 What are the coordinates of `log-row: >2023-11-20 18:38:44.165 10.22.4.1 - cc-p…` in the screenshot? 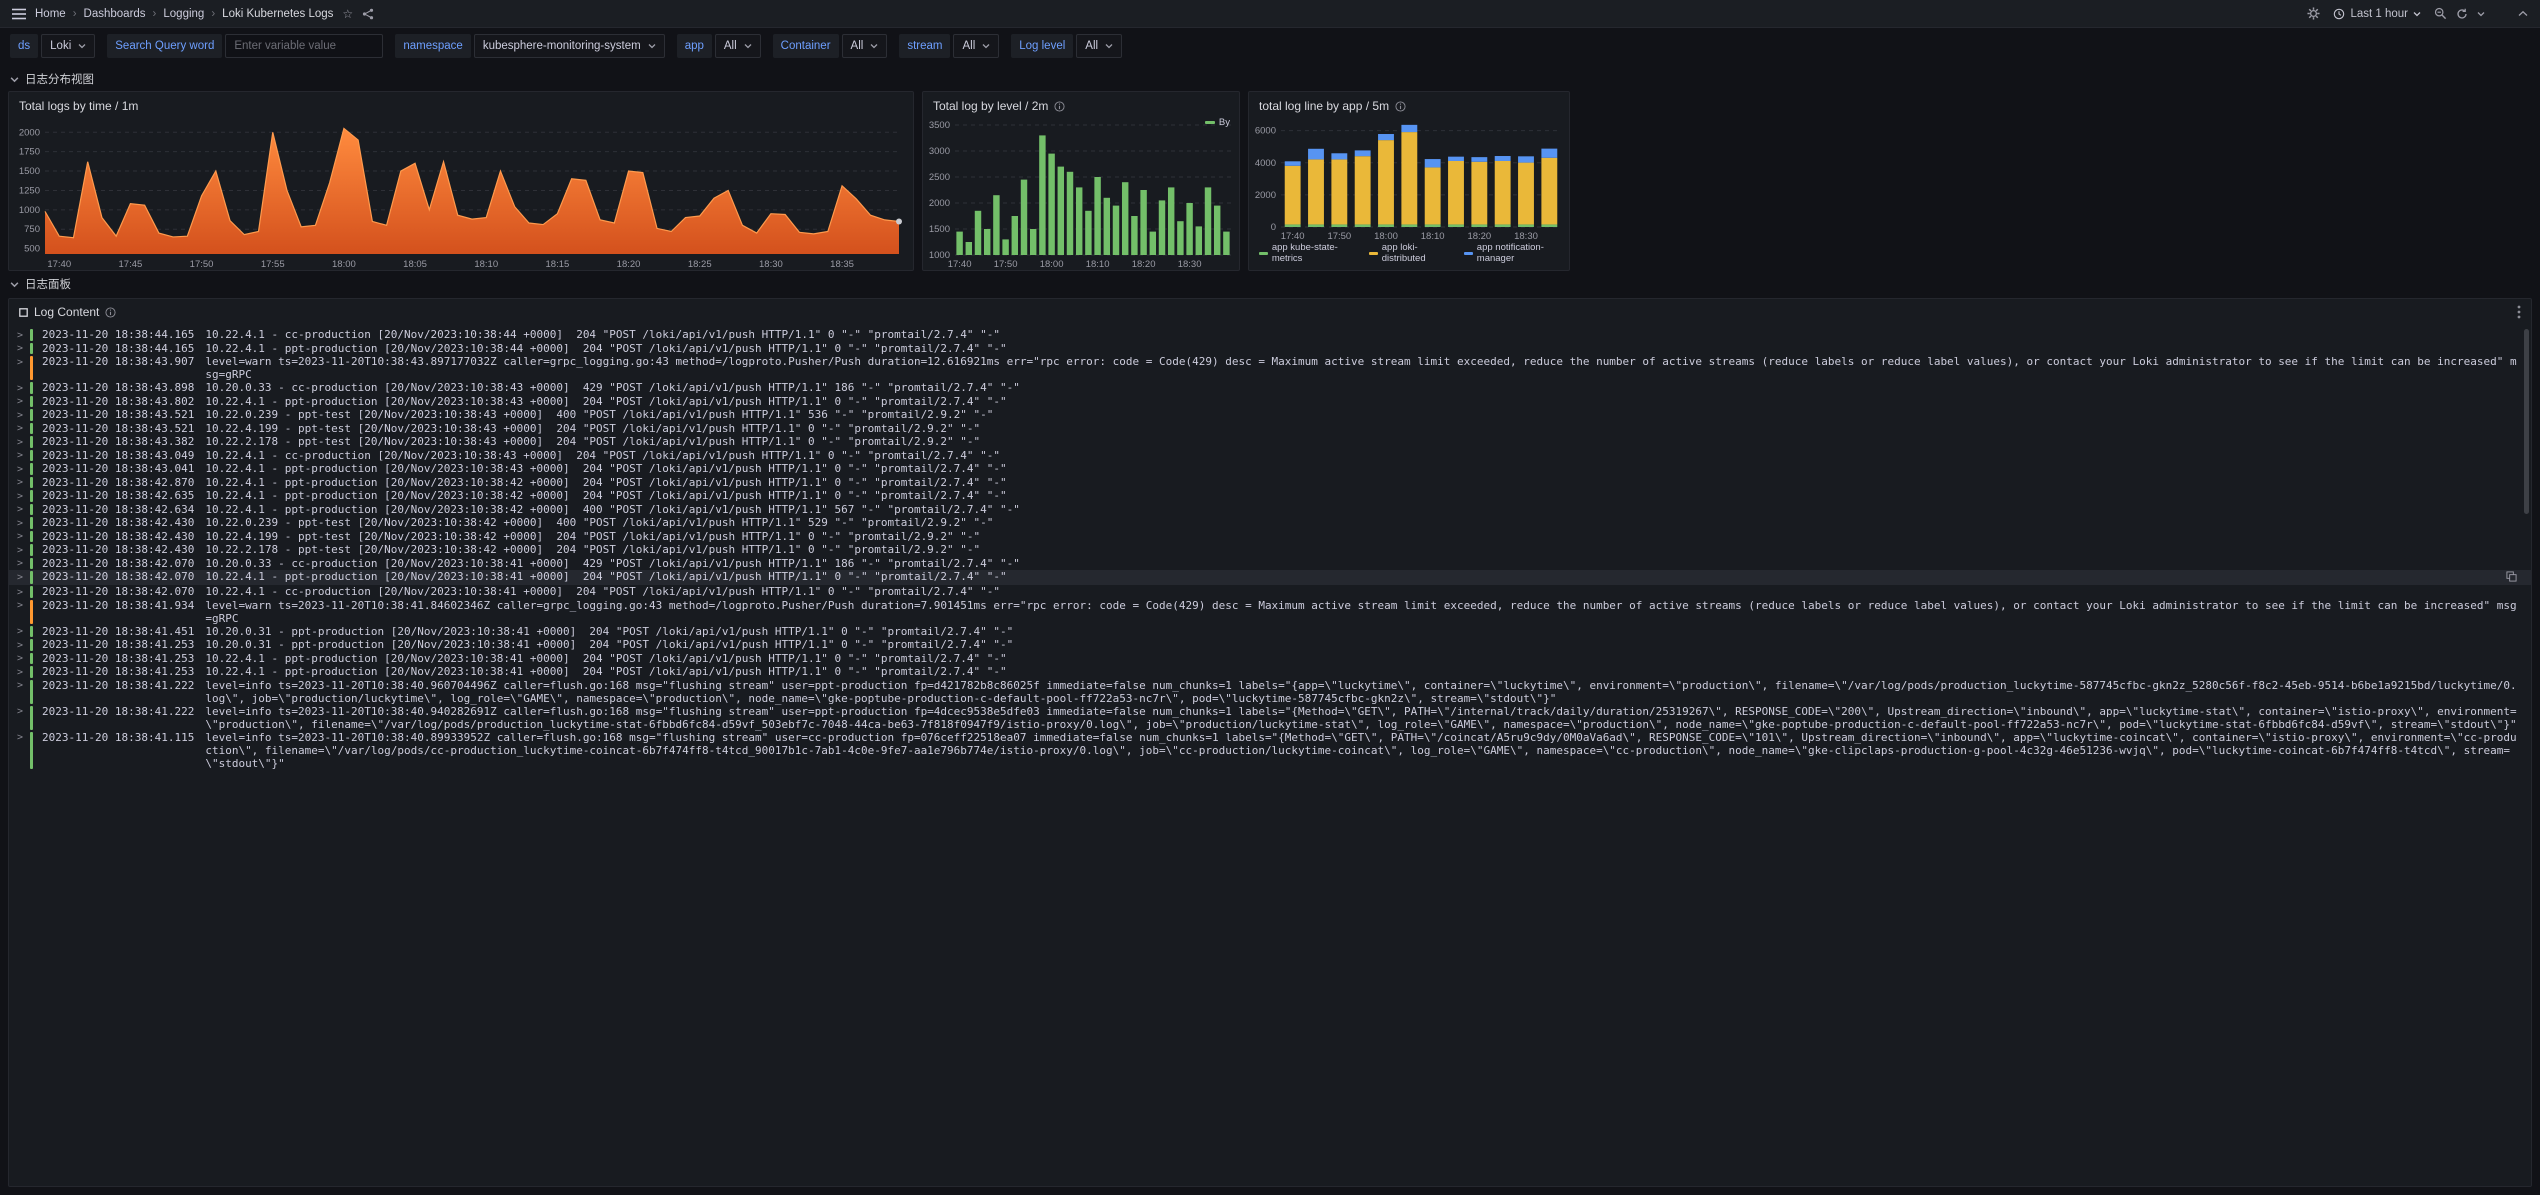 It's located at (1270, 335).